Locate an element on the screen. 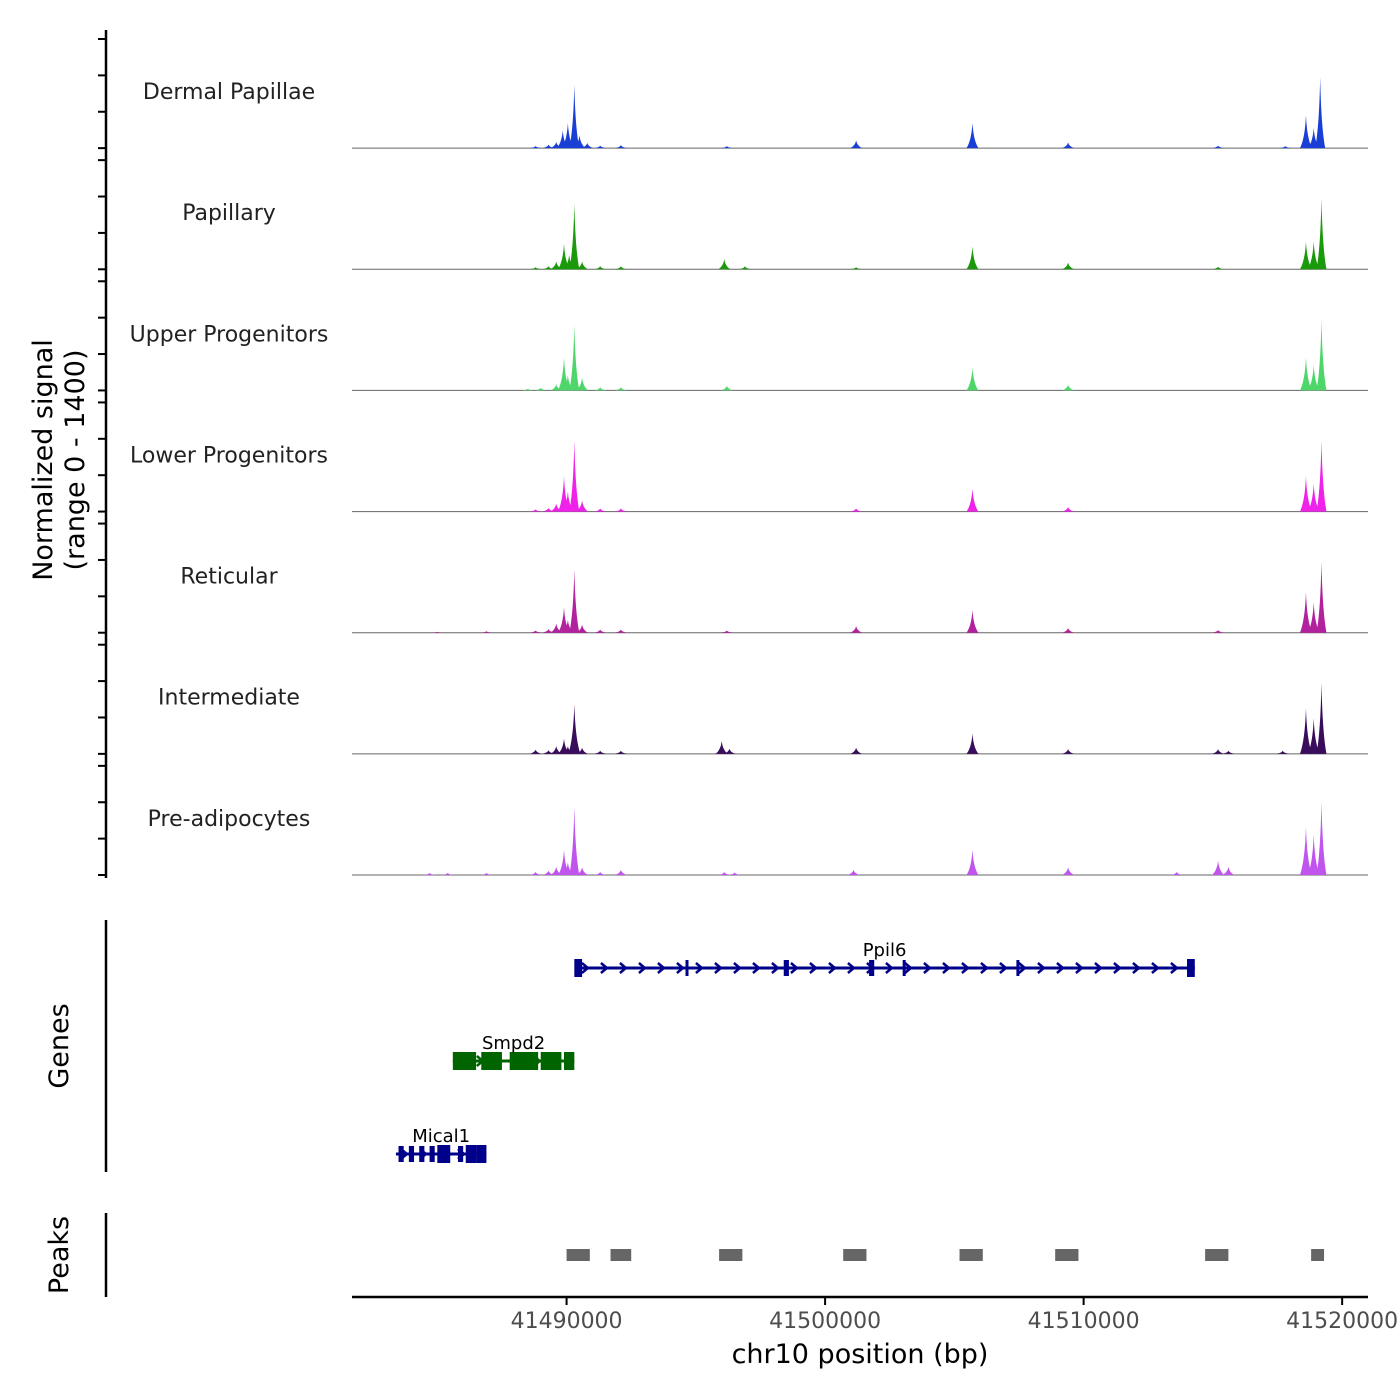 This screenshot has height=1400, width=1400. x-axis-title: chr10 position (bp) is located at coordinates (860, 1354).